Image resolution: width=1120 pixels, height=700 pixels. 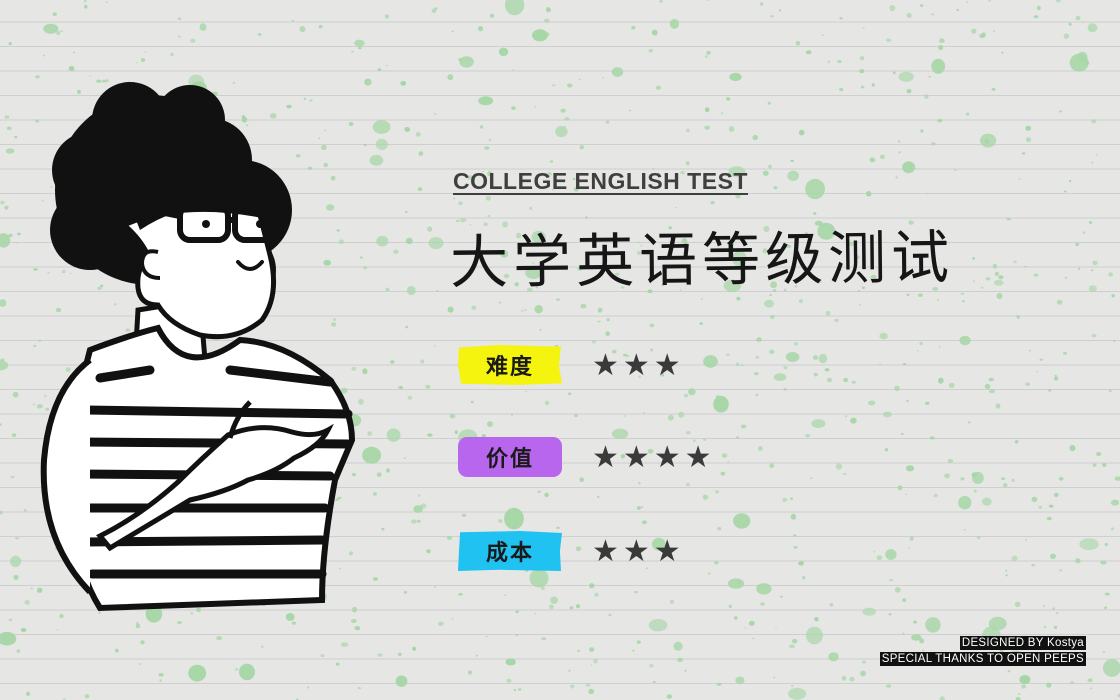 I want to click on difficulty-label-badge: 难度, so click(x=510, y=365).